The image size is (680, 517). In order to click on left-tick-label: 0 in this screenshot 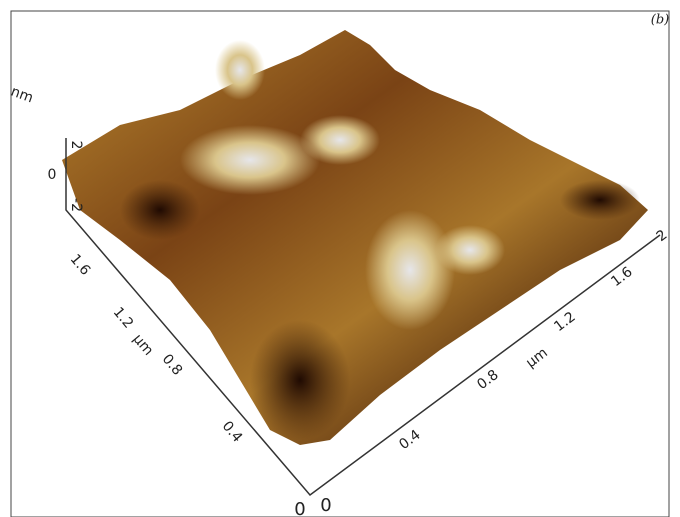, I will do `click(299, 508)`.